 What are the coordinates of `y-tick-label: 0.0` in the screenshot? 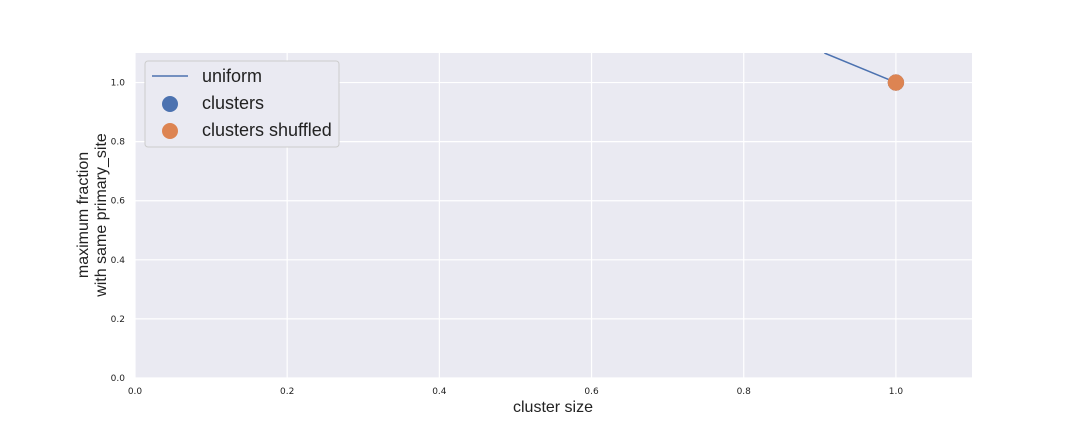 It's located at (118, 379).